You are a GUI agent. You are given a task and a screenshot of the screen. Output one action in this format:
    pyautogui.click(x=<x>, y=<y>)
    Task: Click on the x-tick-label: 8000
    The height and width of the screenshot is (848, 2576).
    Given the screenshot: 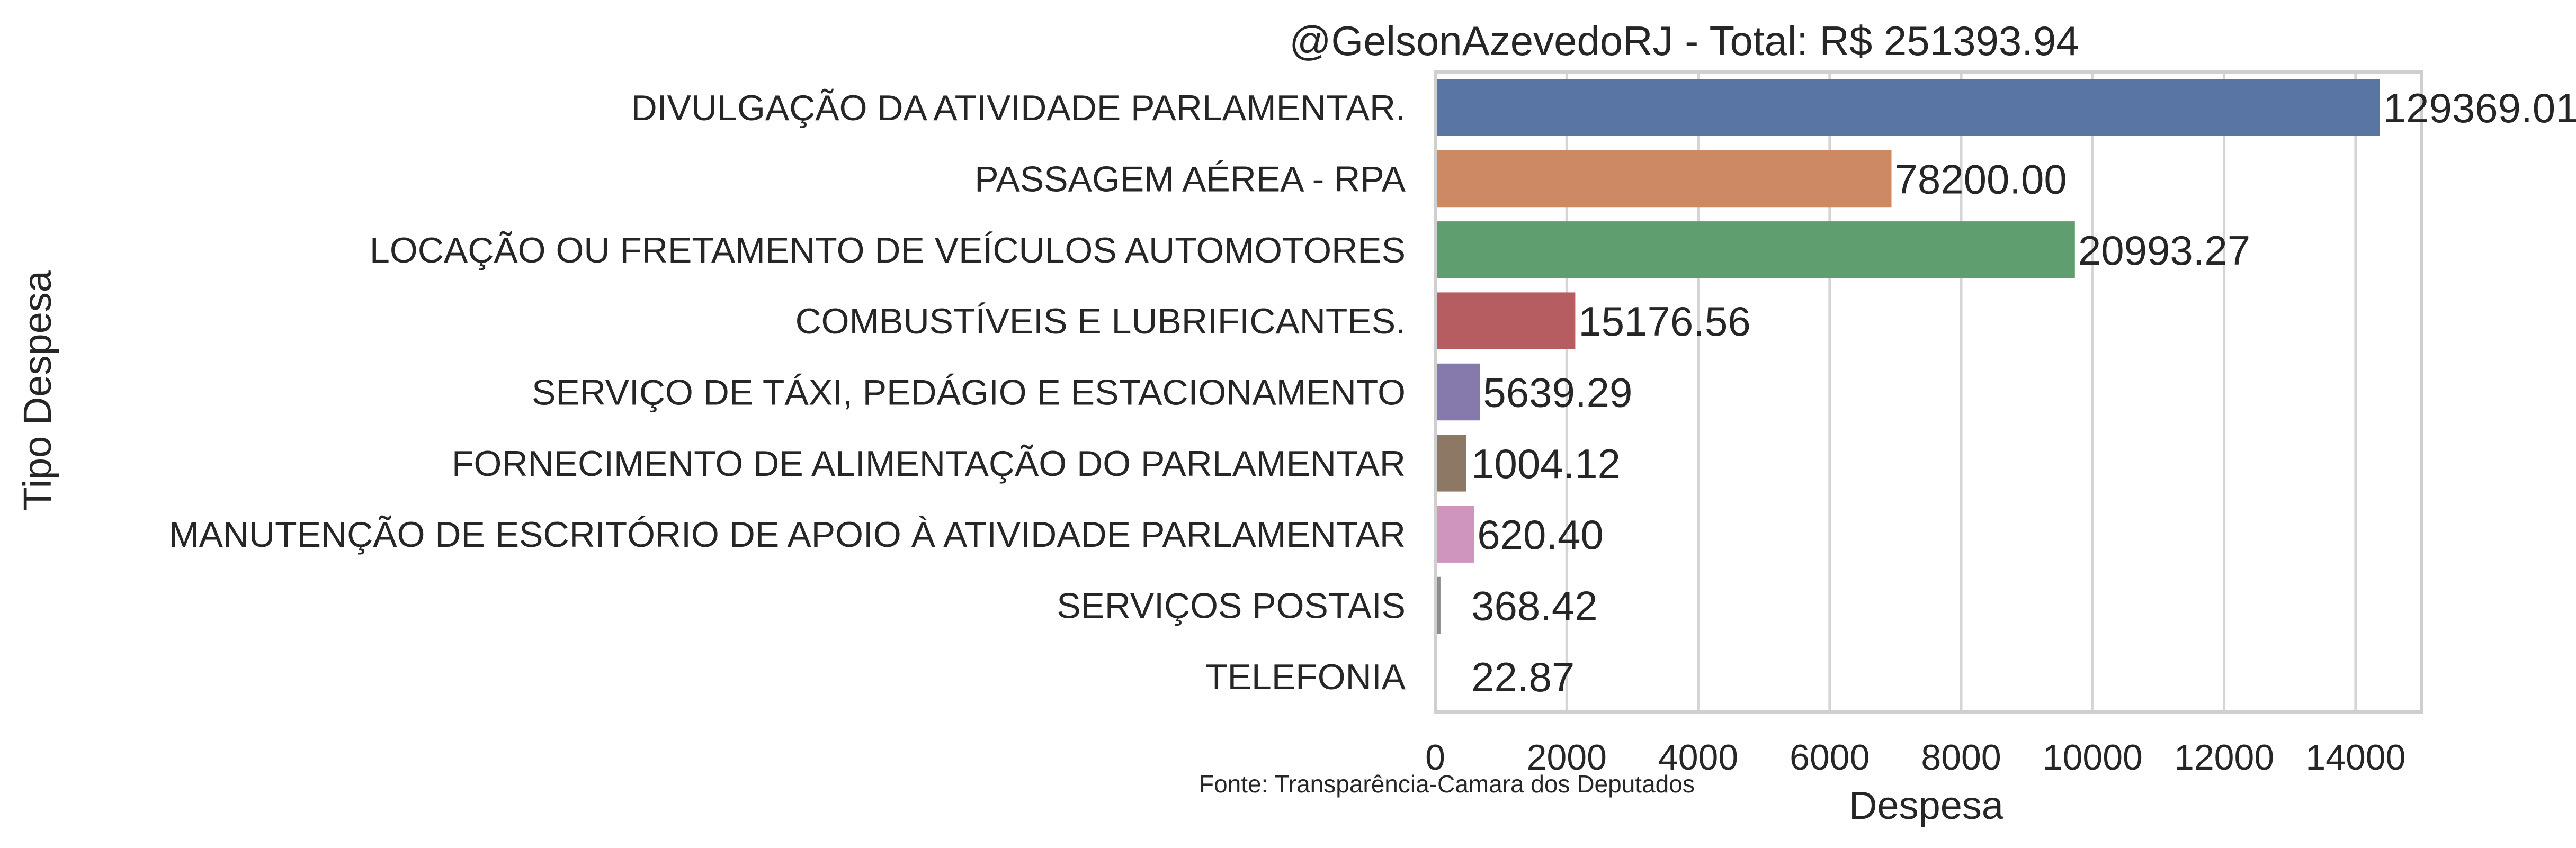 What is the action you would take?
    pyautogui.click(x=1961, y=757)
    